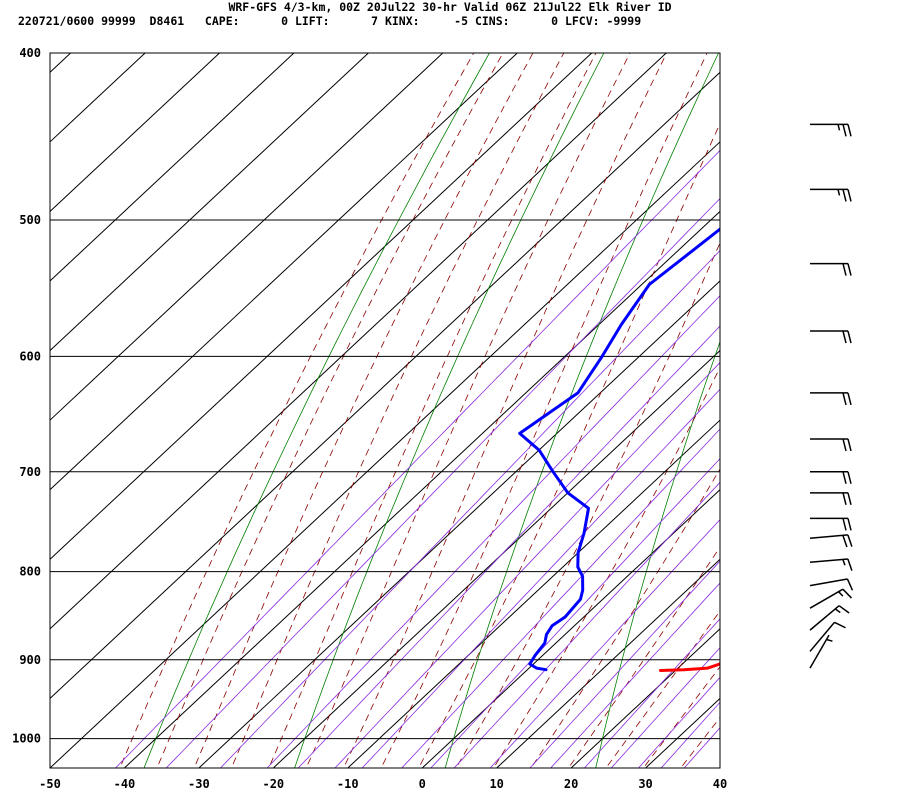 This screenshot has width=900, height=800. What do you see at coordinates (496, 784) in the screenshot?
I see `x-tick-label: 10` at bounding box center [496, 784].